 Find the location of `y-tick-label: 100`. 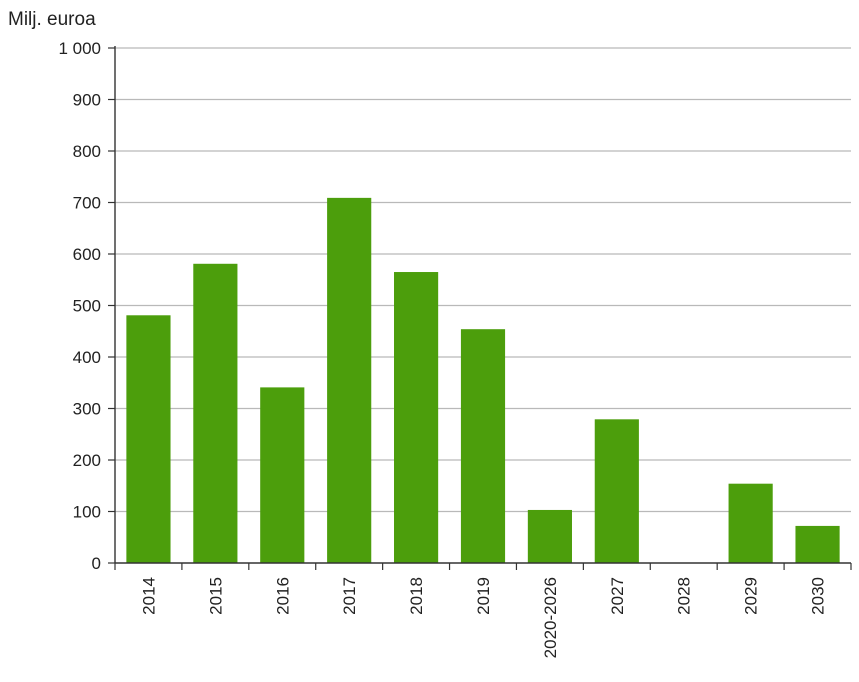

y-tick-label: 100 is located at coordinates (87, 512).